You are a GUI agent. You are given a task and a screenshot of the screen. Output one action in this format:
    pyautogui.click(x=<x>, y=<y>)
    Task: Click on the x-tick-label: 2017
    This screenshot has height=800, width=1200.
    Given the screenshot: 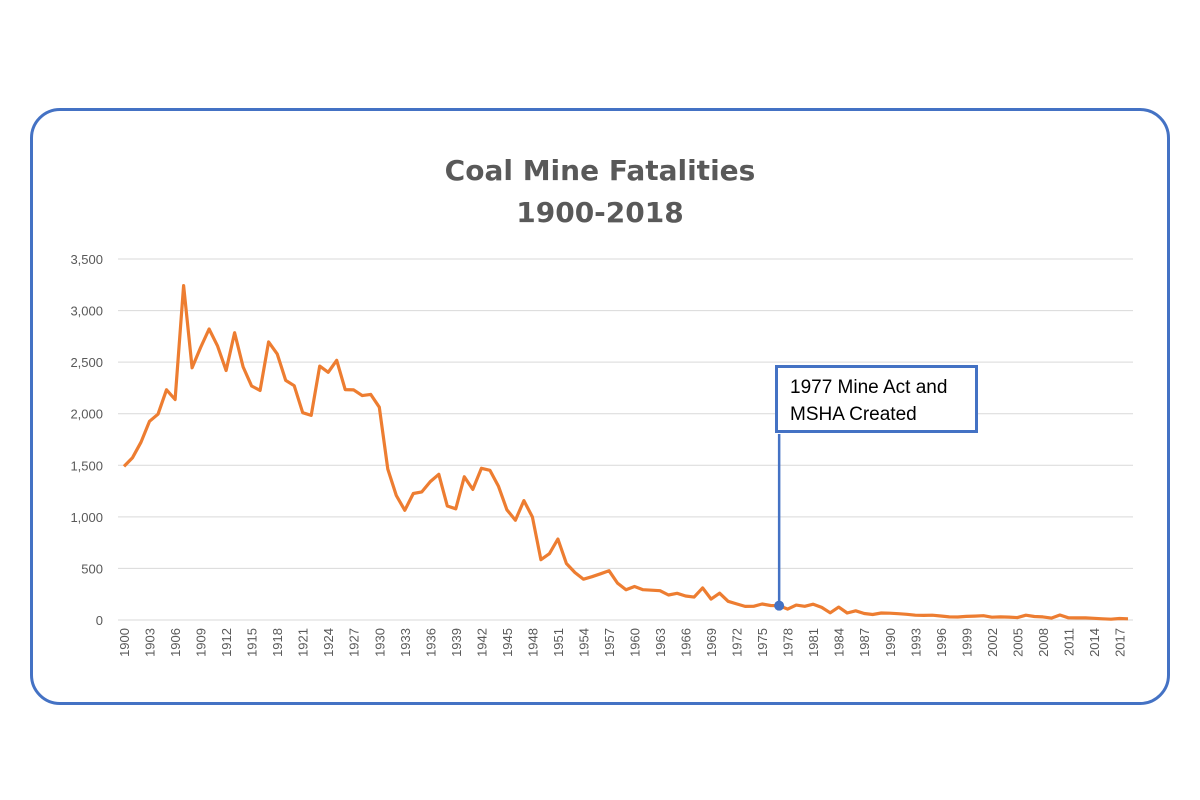 What is the action you would take?
    pyautogui.click(x=1119, y=642)
    